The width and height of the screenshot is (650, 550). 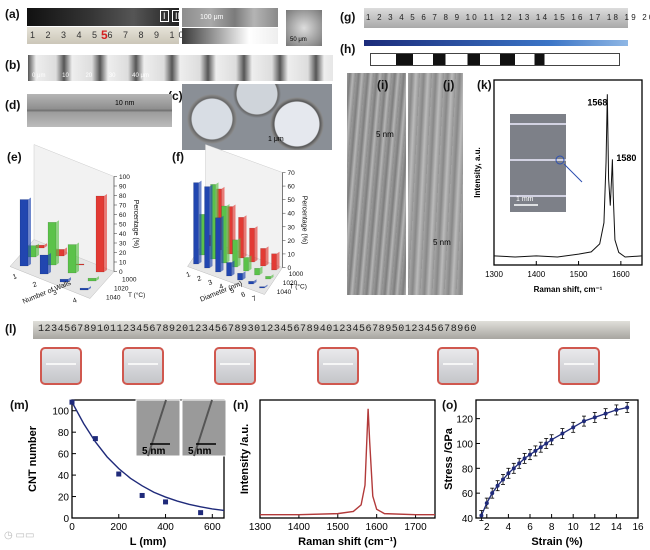 I want to click on chart-e-ytick-label: 100, so click(x=124, y=177).